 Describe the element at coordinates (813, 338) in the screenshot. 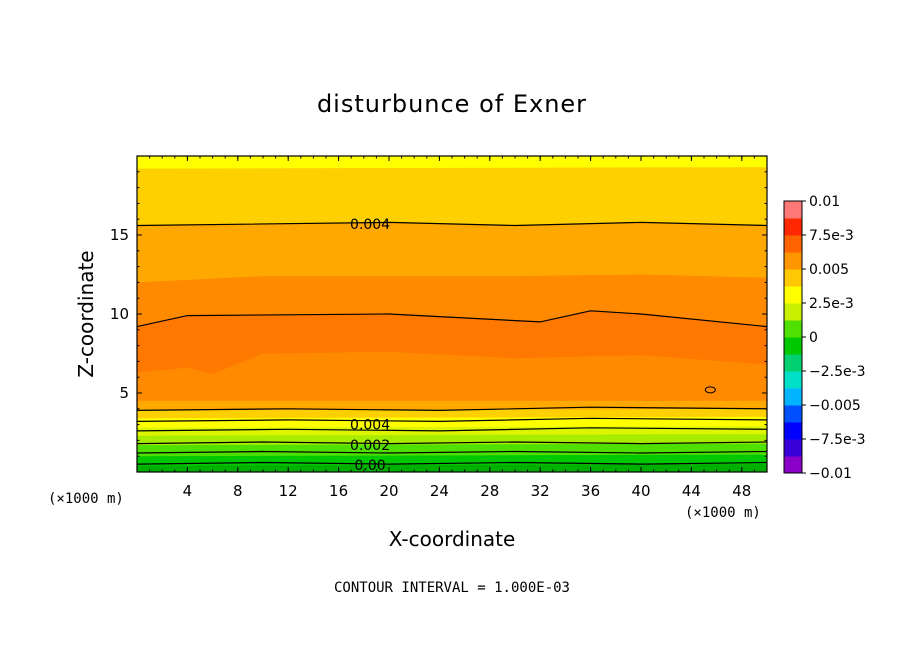

I see `colorbar-label: 0` at that location.